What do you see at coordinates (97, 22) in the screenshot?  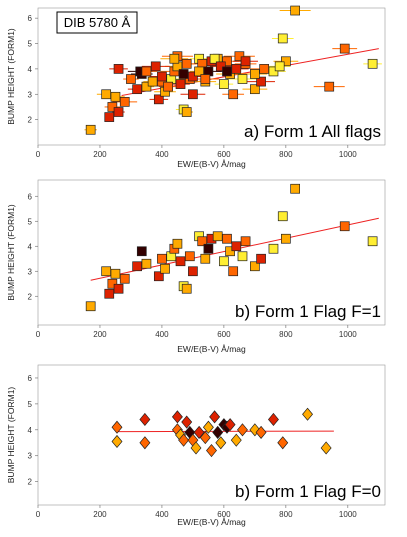 I see `annotation: DIB 5780 Å` at bounding box center [97, 22].